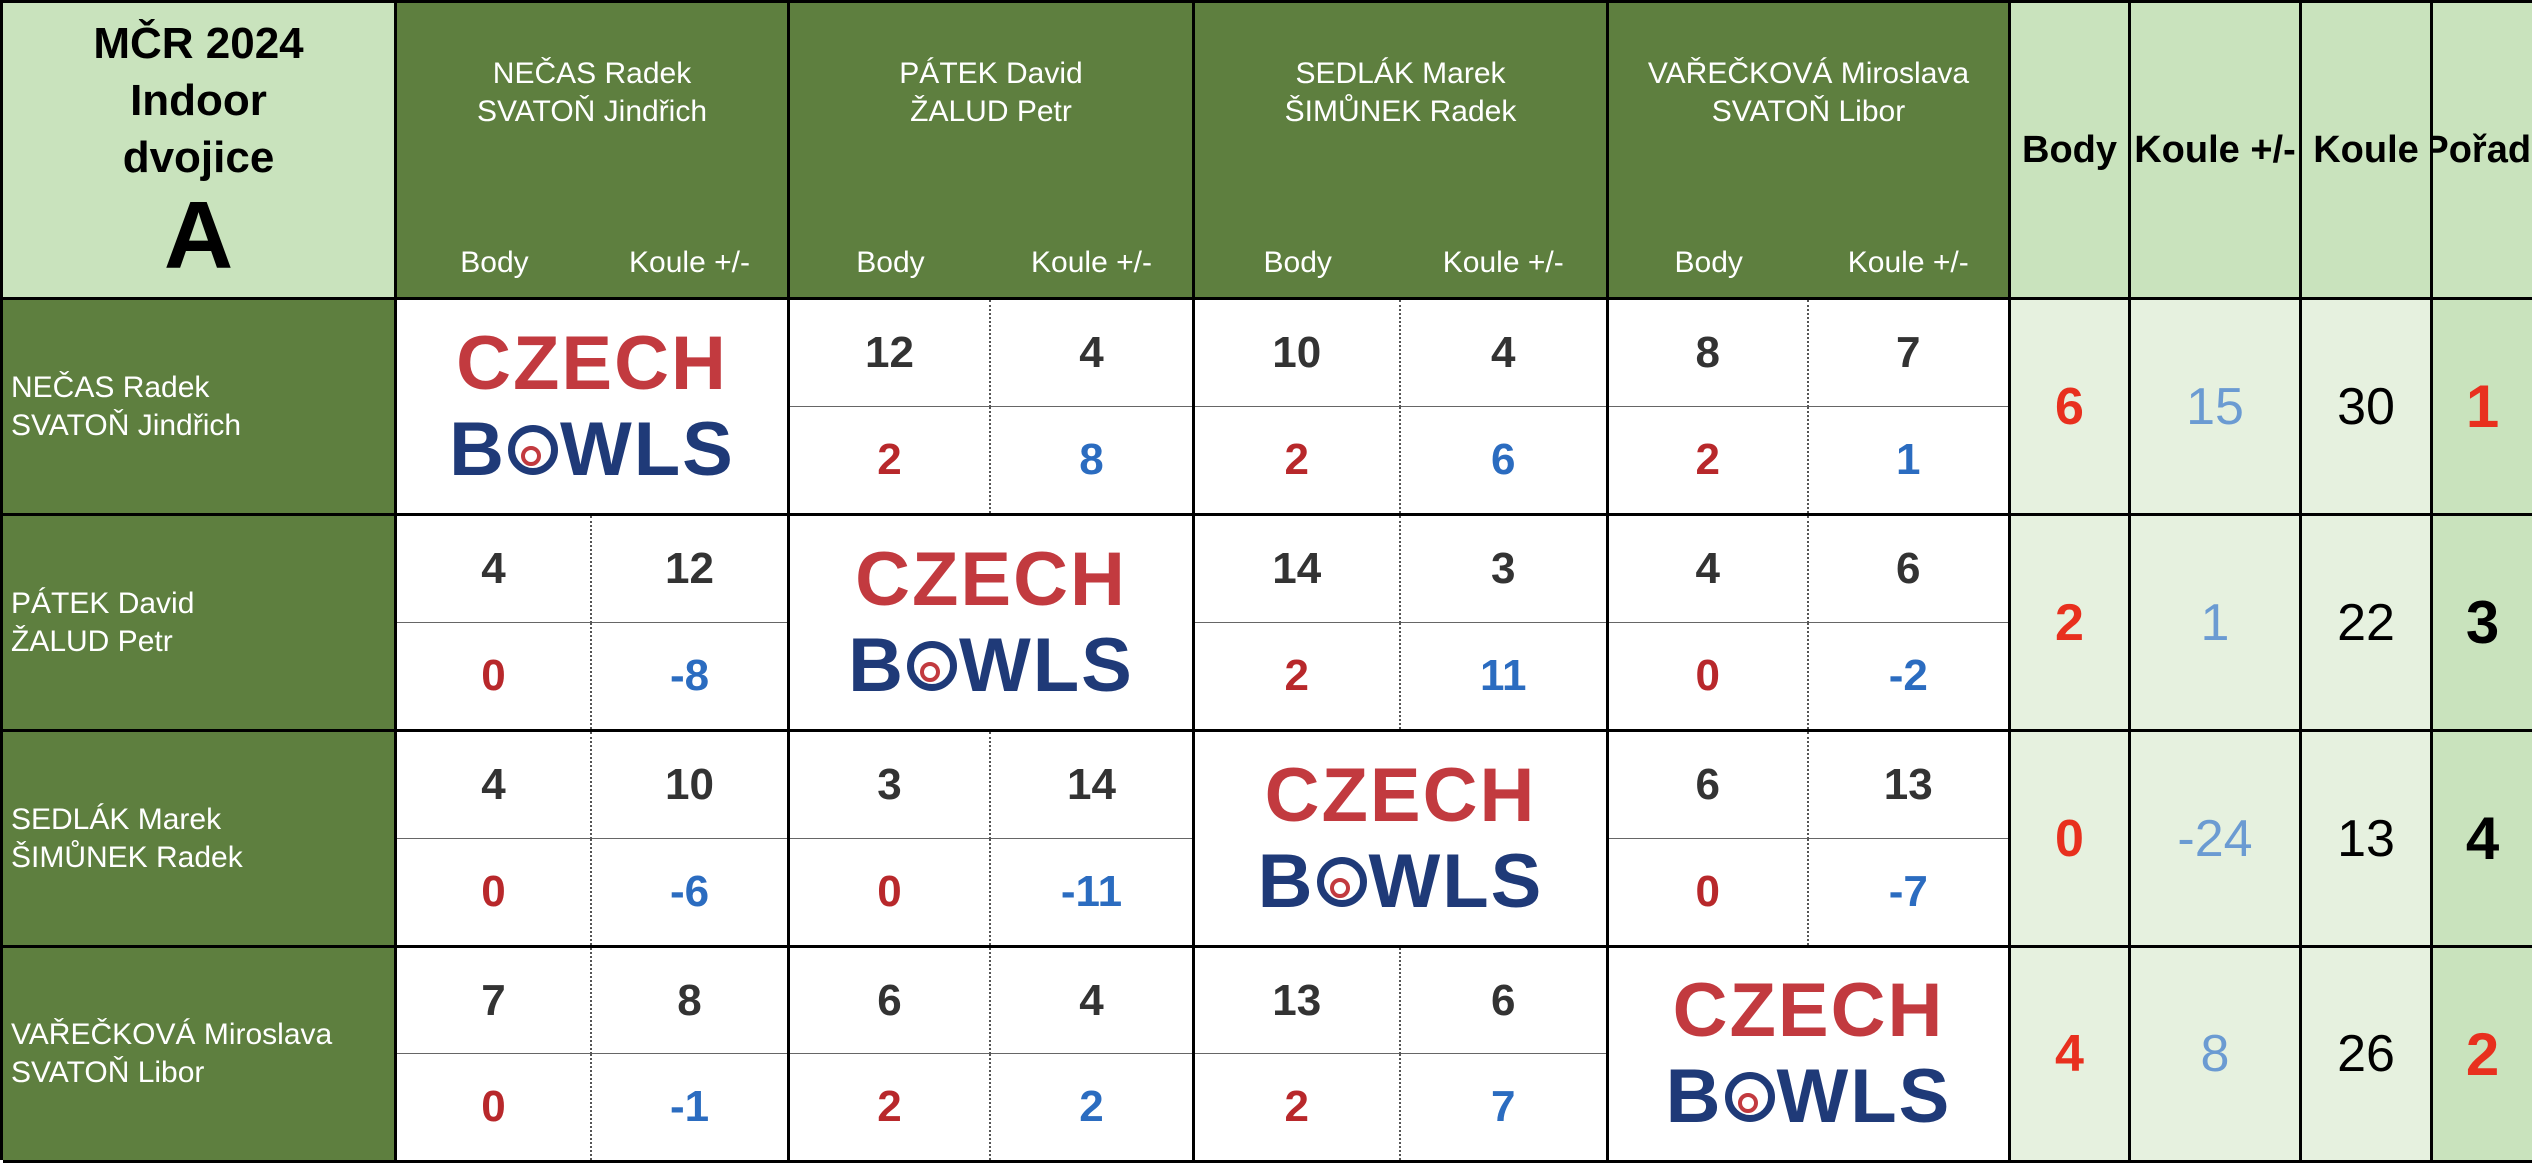 The height and width of the screenshot is (1166, 2532). What do you see at coordinates (1808, 93) in the screenshot?
I see `column-team-names: VAŘEČKOVÁ Miroslava SVATOŇ Libor` at bounding box center [1808, 93].